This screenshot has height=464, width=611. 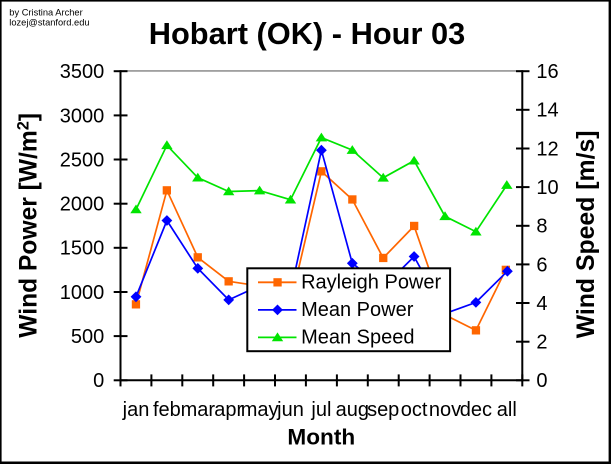 I want to click on svg-text: 3000, so click(x=82, y=116).